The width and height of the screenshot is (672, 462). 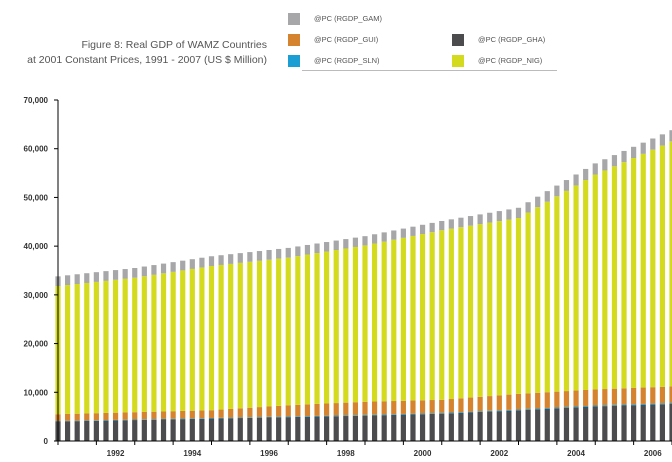 I want to click on legend-label-nig: @PC (RGDP_NIG), so click(x=510, y=60).